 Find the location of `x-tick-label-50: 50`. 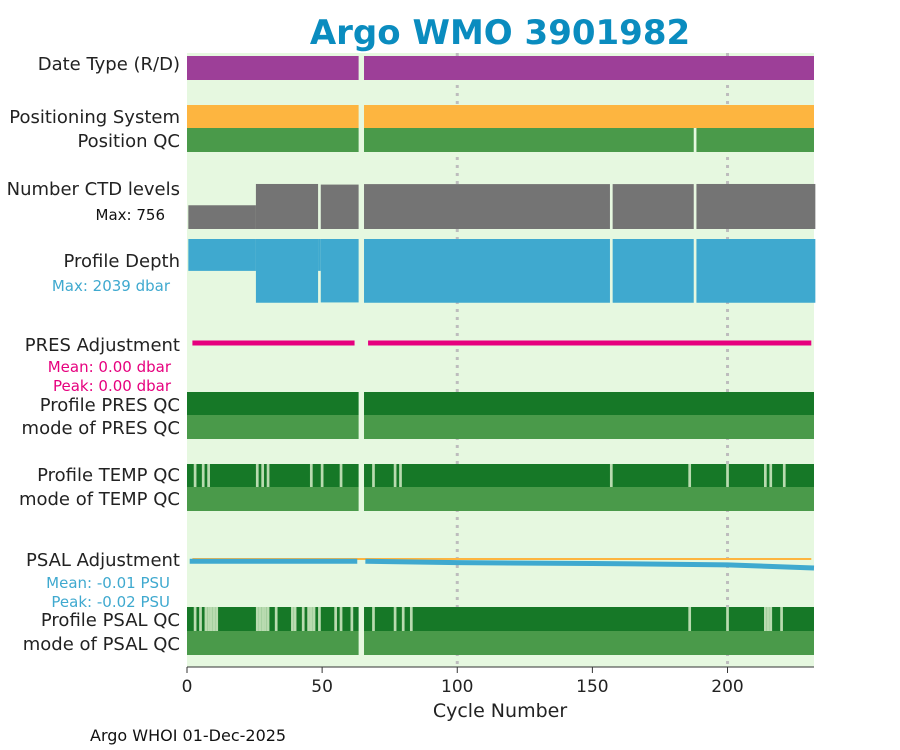

x-tick-label-50: 50 is located at coordinates (322, 687).